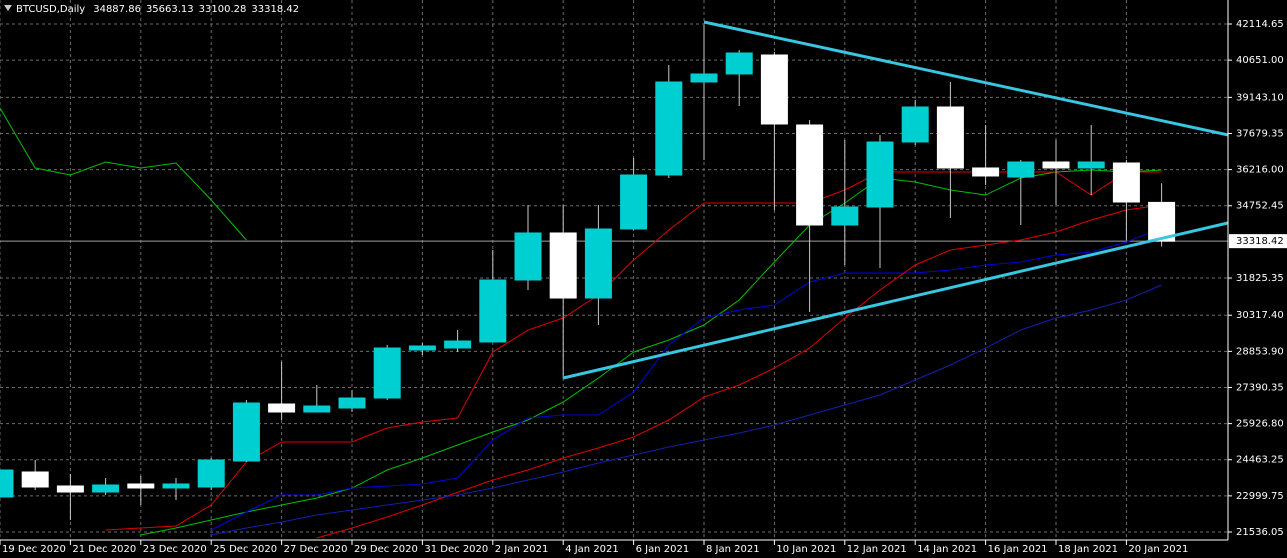 This screenshot has width=1287, height=558. Describe the element at coordinates (522, 549) in the screenshot. I see `x-tick-label: 2 Jan 2021` at that location.